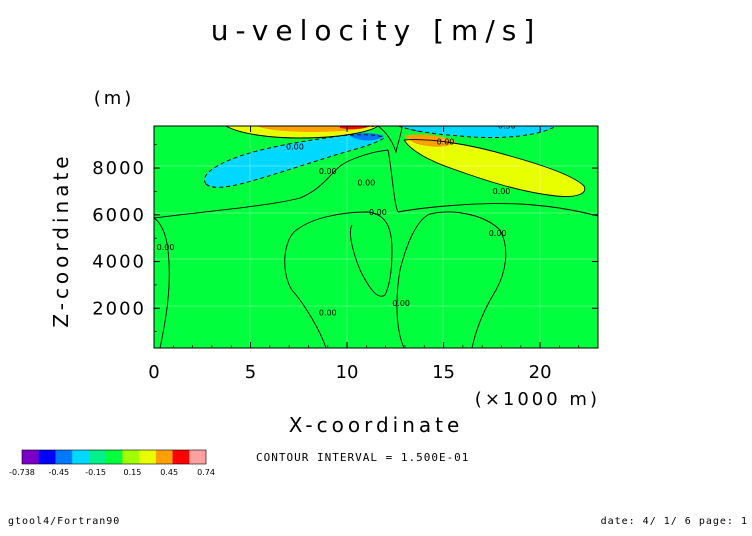 The image size is (752, 536). I want to click on field-region-yellow, so click(494, 168).